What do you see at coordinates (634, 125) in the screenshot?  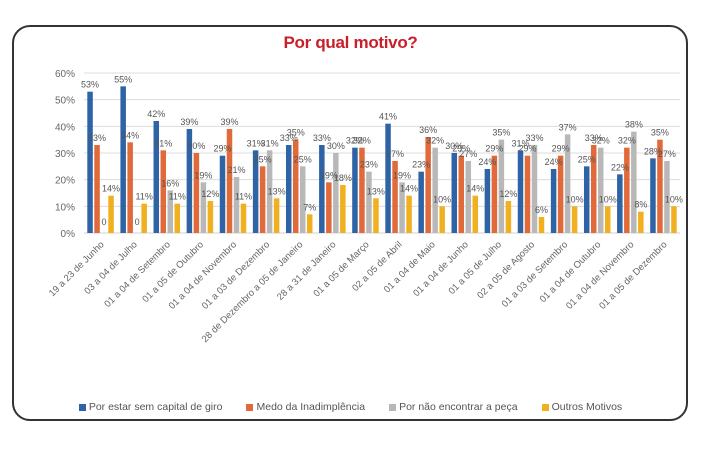 I see `data-label: 38%` at bounding box center [634, 125].